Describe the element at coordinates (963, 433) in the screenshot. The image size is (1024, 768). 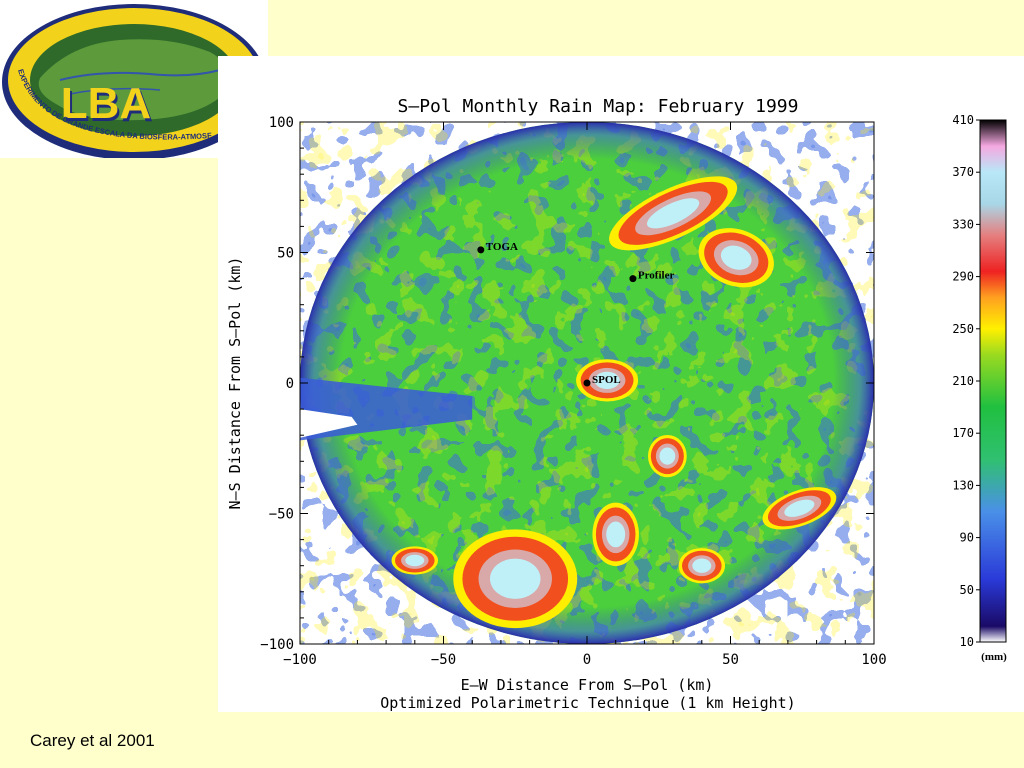
I see `colorbar-tick-label: 170` at that location.